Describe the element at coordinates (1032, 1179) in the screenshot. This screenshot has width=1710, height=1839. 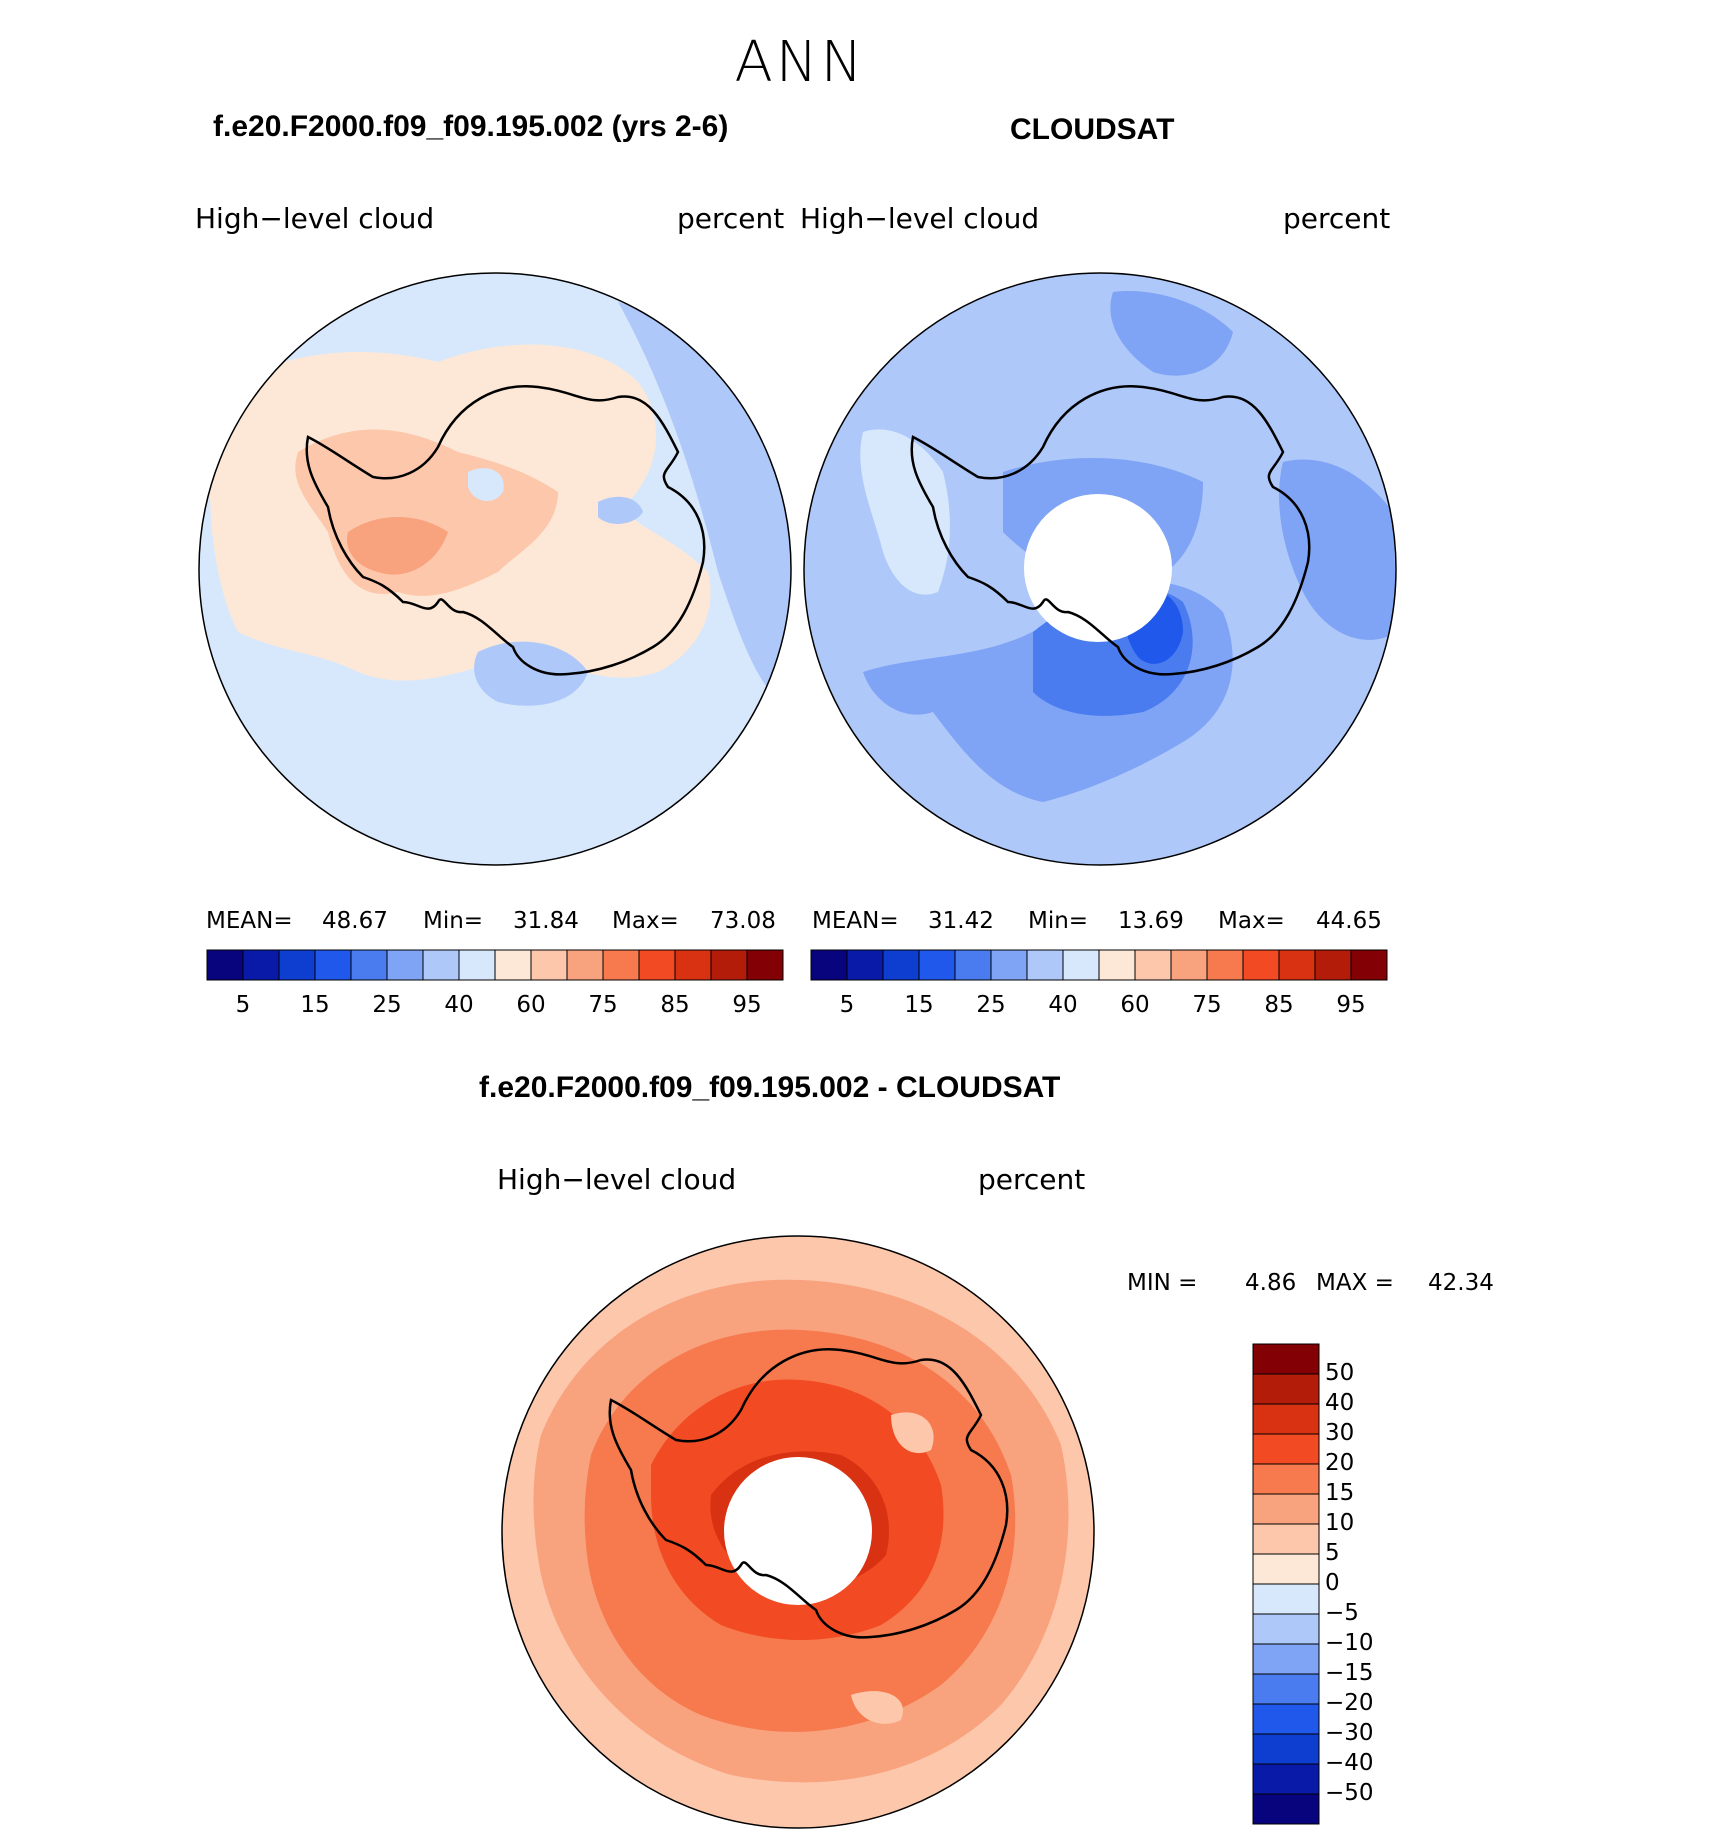
I see `panel3-units-label: percent` at that location.